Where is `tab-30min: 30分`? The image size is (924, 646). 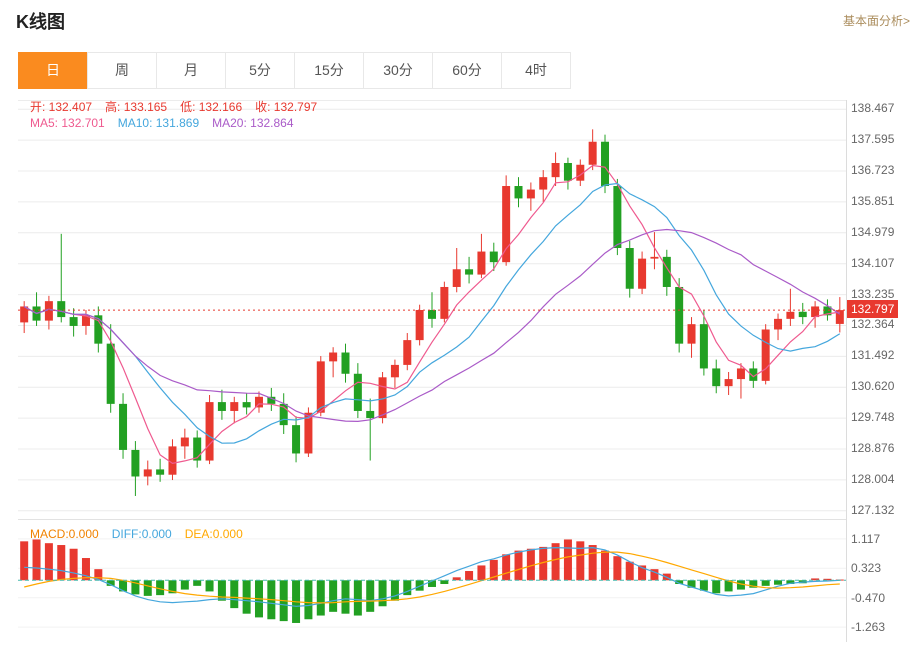
tab-30min: 30分 is located at coordinates (398, 70).